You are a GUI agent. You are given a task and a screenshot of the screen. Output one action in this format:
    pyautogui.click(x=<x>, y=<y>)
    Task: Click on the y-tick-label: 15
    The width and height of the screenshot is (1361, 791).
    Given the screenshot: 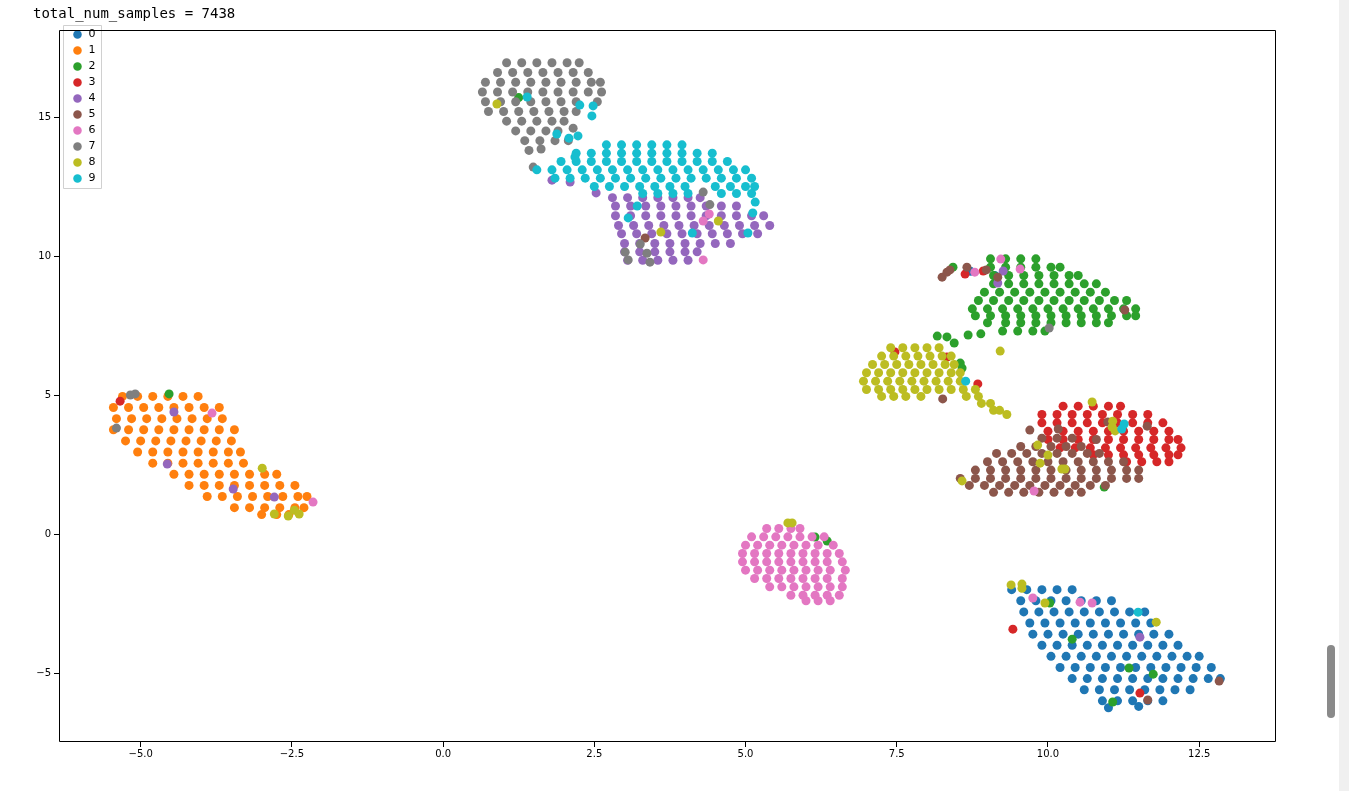 What is the action you would take?
    pyautogui.click(x=44, y=116)
    